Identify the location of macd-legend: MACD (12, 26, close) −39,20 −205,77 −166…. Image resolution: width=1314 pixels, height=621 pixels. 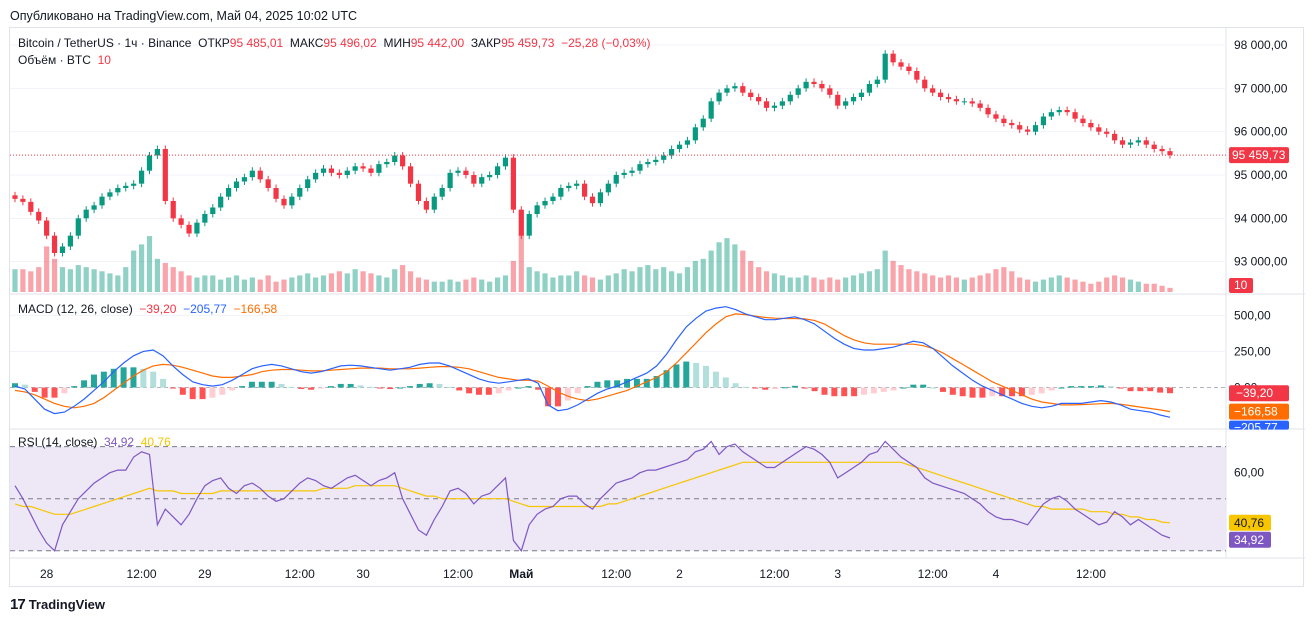
(147, 309).